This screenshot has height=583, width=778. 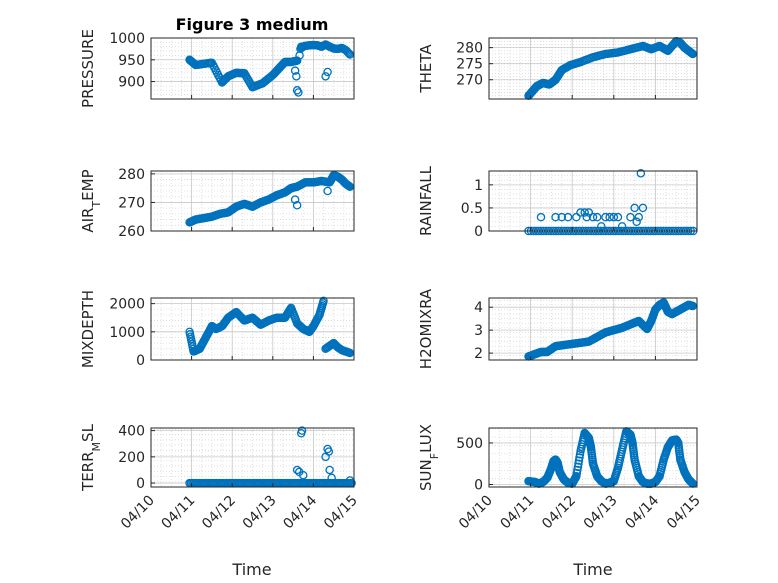 What do you see at coordinates (469, 65) in the screenshot?
I see `y-tick-label: 275` at bounding box center [469, 65].